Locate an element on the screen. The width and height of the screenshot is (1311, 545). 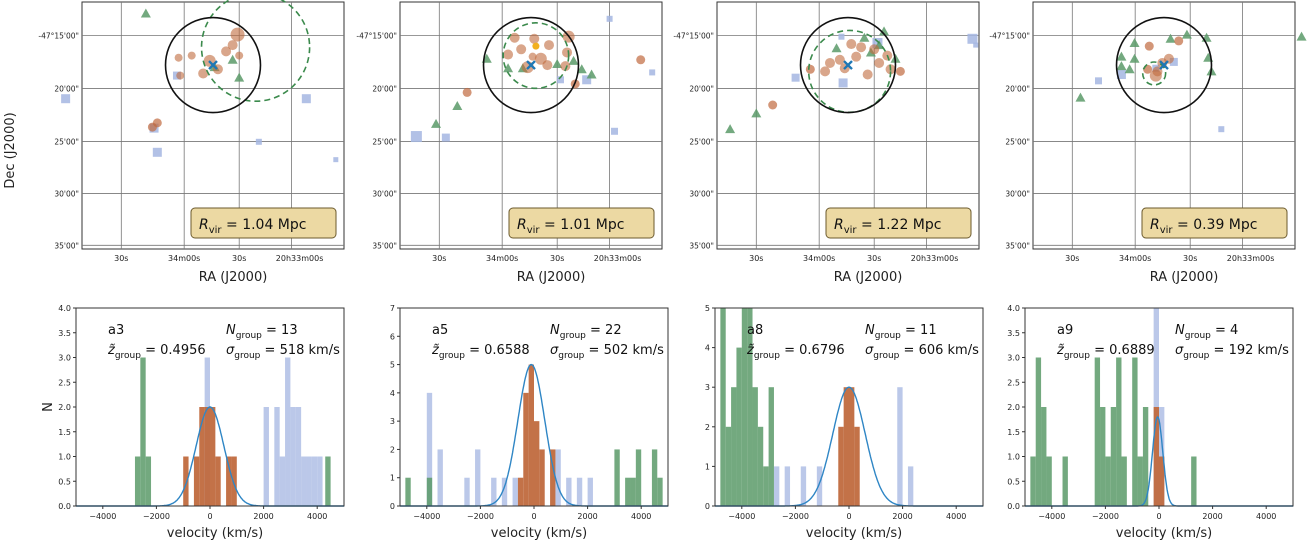
z-value: 0.4956 is located at coordinates (183, 350).